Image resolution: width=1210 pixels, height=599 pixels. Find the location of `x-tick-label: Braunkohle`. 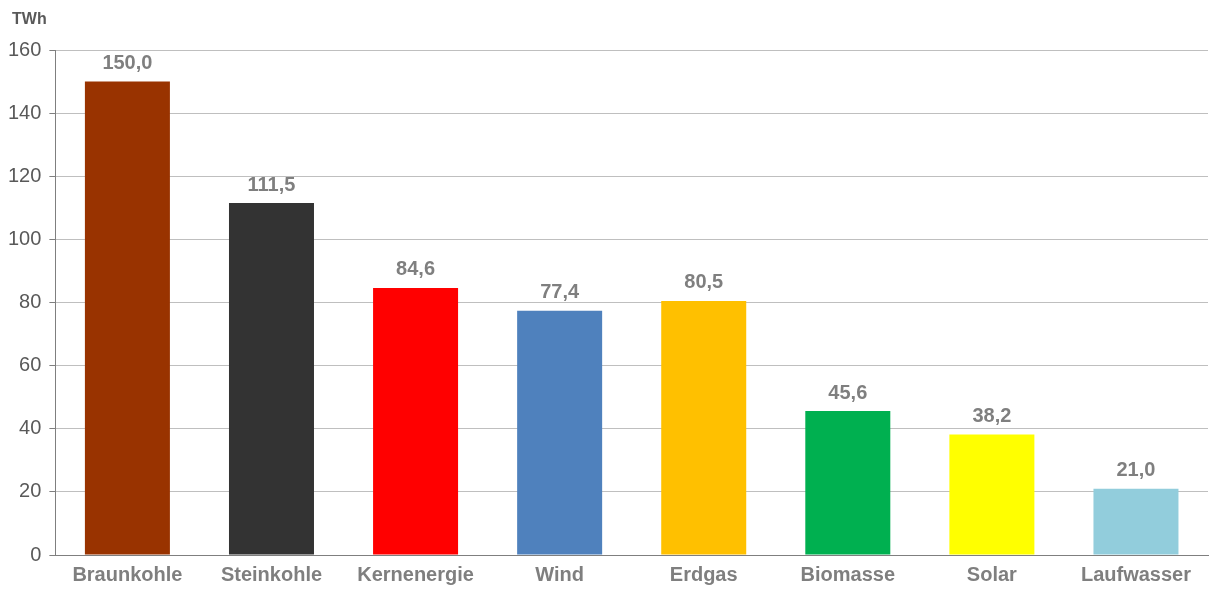

x-tick-label: Braunkohle is located at coordinates (127, 573).